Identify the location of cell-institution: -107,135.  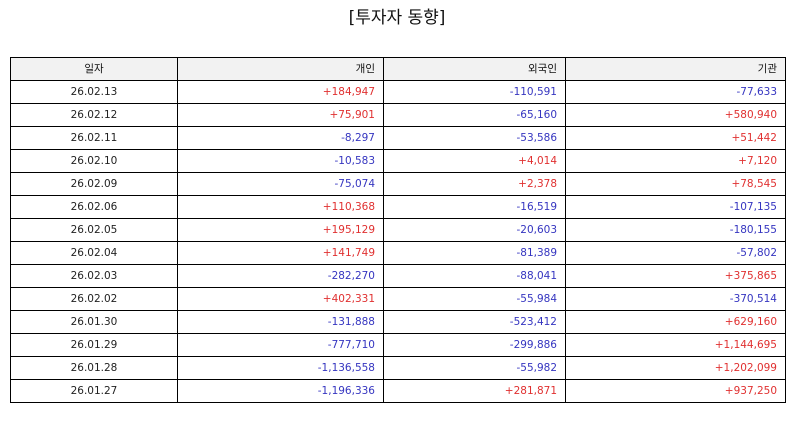
(675, 207).